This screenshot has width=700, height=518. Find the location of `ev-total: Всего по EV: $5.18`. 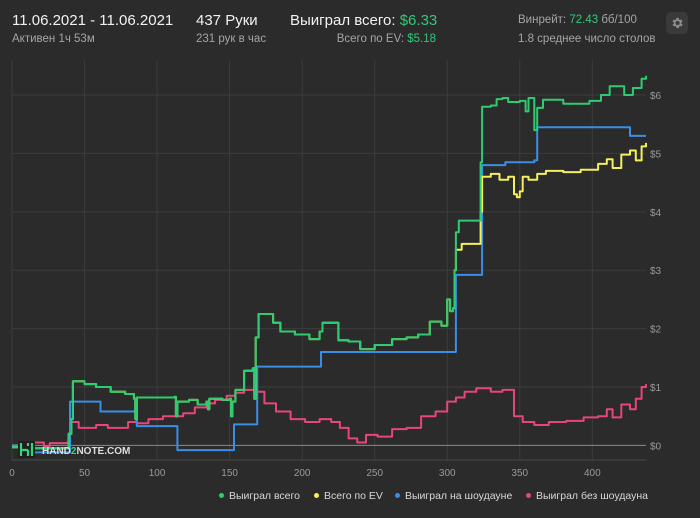

ev-total: Всего по EV: $5.18 is located at coordinates (386, 39).